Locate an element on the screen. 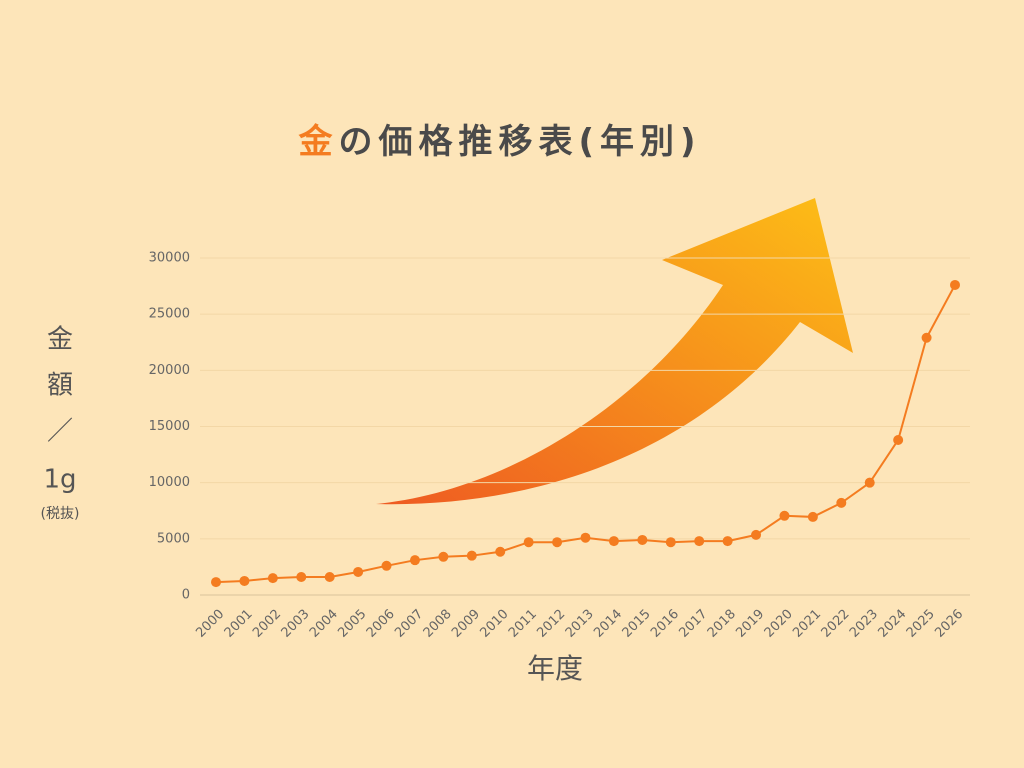 This screenshot has width=1024, height=768. x-axis-label: 年度 is located at coordinates (555, 668).